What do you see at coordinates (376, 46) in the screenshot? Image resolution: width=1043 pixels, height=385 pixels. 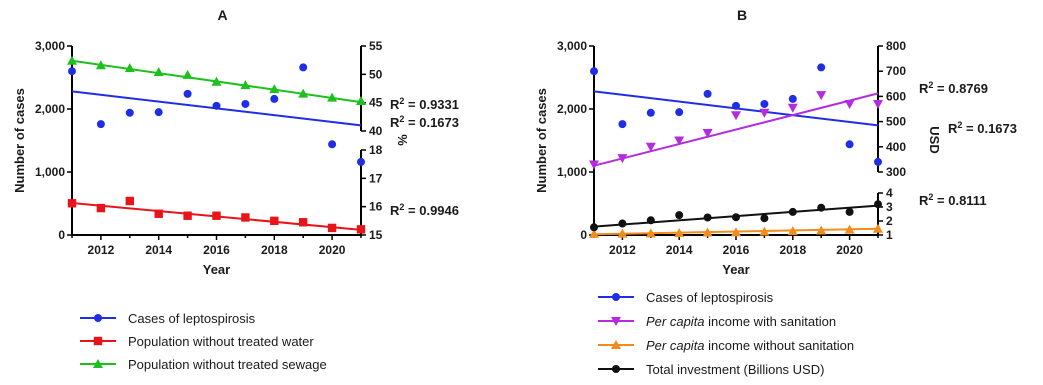 I see `y-right-tick-label: 55` at bounding box center [376, 46].